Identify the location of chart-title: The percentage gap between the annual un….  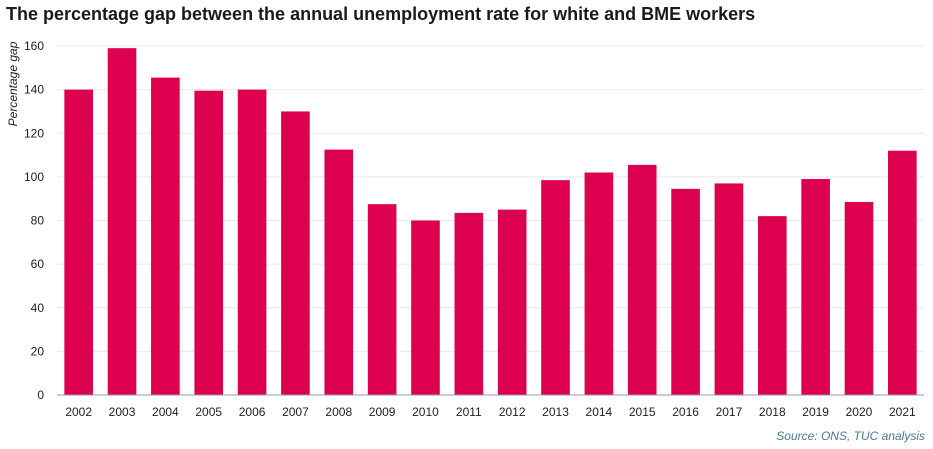
(381, 14).